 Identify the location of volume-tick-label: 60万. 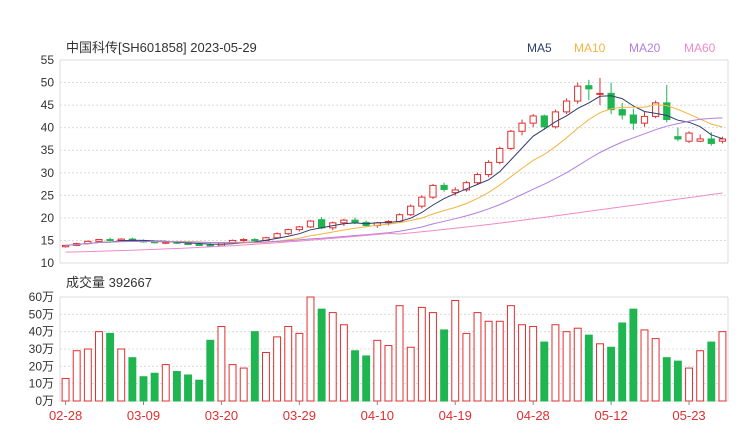
(41, 297).